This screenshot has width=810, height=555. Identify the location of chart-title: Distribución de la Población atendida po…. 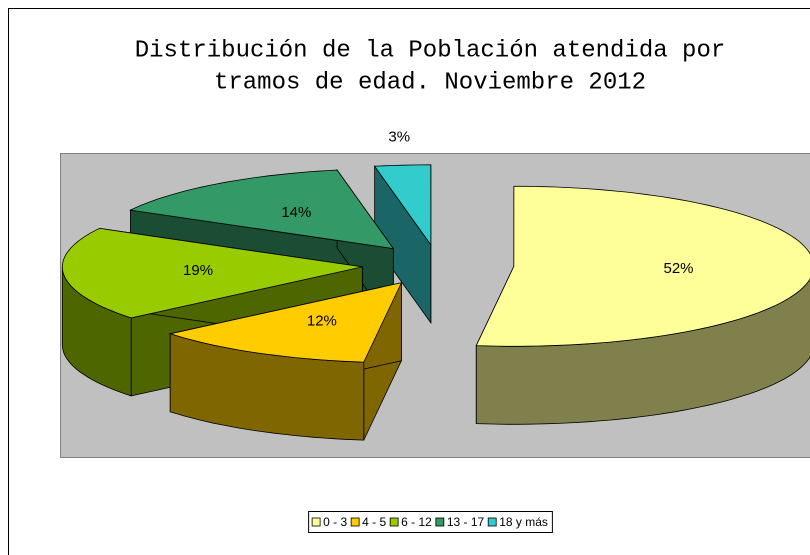
(430, 50).